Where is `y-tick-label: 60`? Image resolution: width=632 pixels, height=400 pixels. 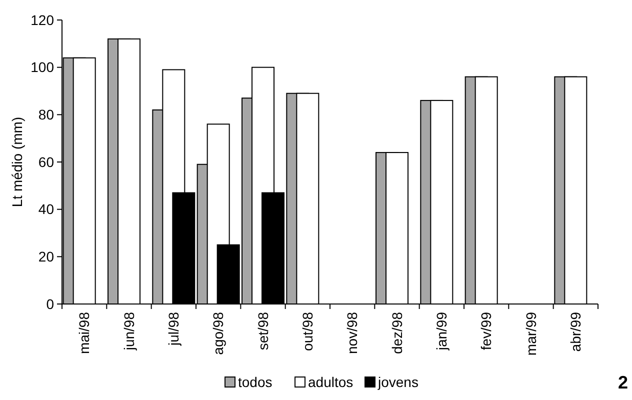 y-tick-label: 60 is located at coordinates (46, 162).